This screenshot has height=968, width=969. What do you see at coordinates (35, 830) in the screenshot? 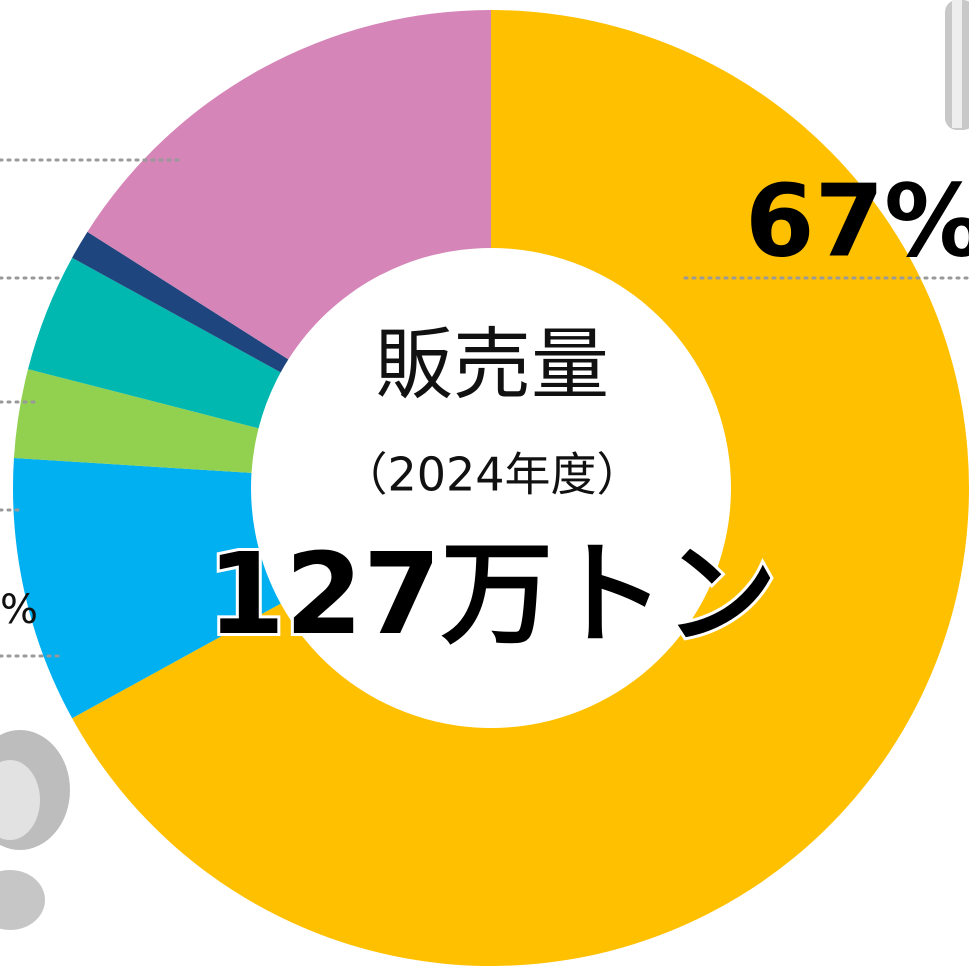
I see `robot-icon` at bounding box center [35, 830].